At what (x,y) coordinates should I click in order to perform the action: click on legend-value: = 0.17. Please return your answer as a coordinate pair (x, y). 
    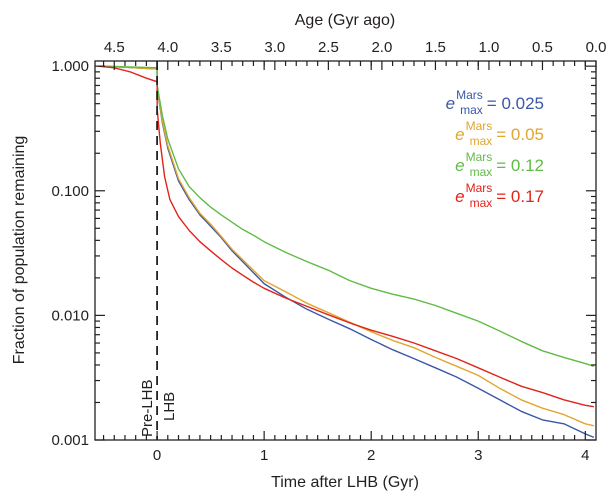
    Looking at the image, I should click on (520, 196).